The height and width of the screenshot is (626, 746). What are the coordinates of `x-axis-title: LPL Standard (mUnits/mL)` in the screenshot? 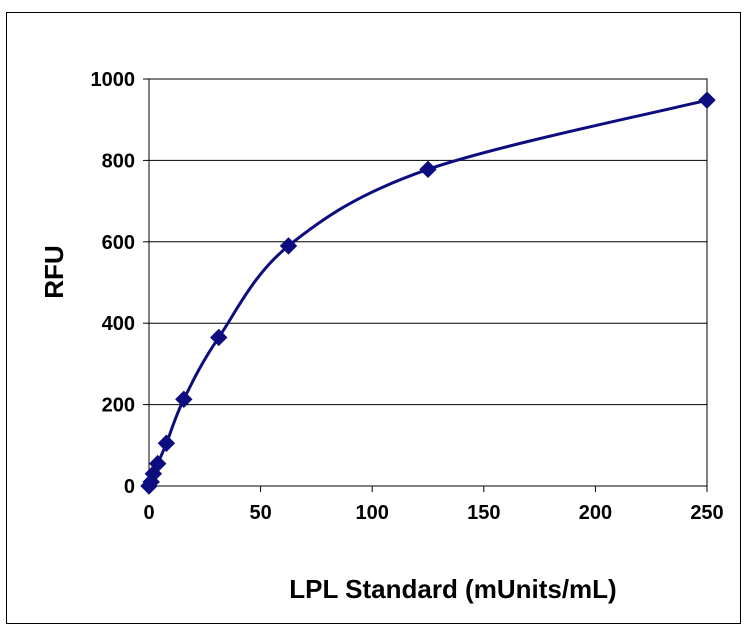 It's located at (452, 589).